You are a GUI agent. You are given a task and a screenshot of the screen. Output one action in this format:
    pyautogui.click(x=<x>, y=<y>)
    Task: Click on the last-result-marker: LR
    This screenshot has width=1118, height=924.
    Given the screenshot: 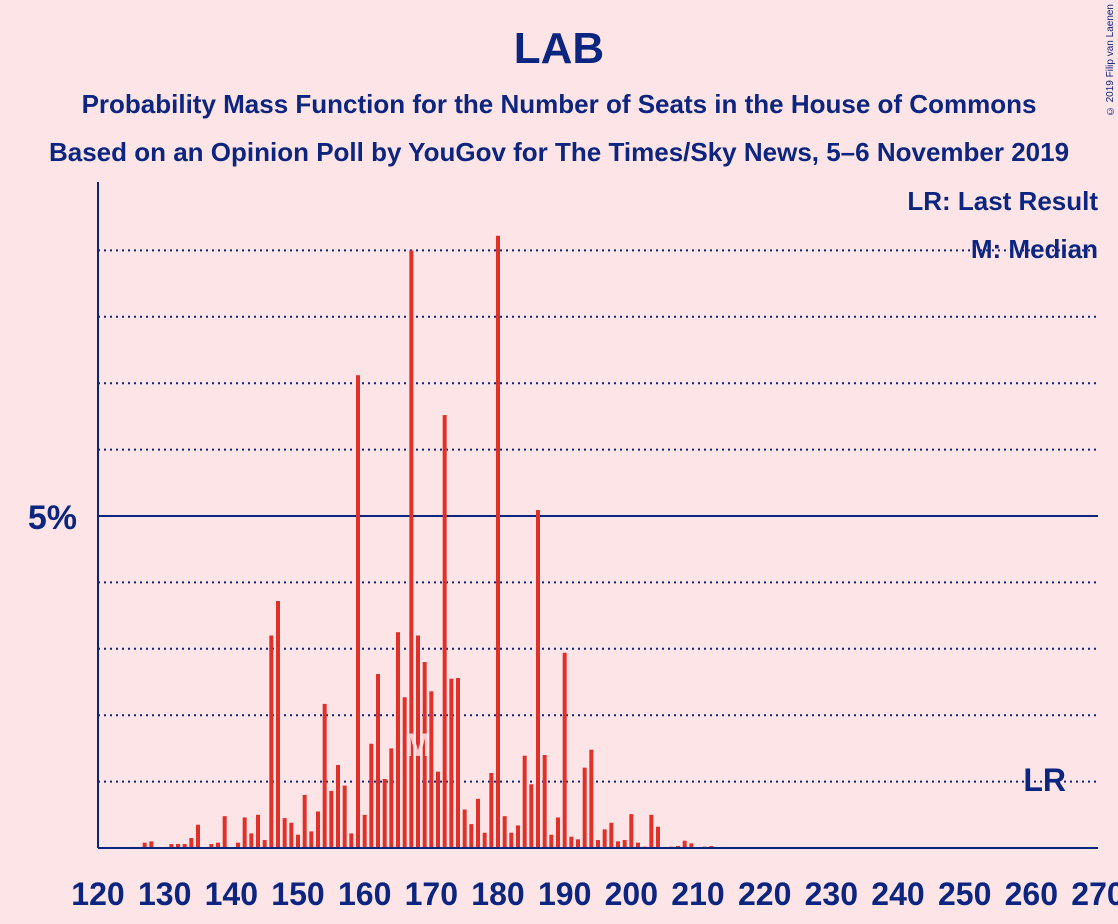 What is the action you would take?
    pyautogui.click(x=1044, y=780)
    